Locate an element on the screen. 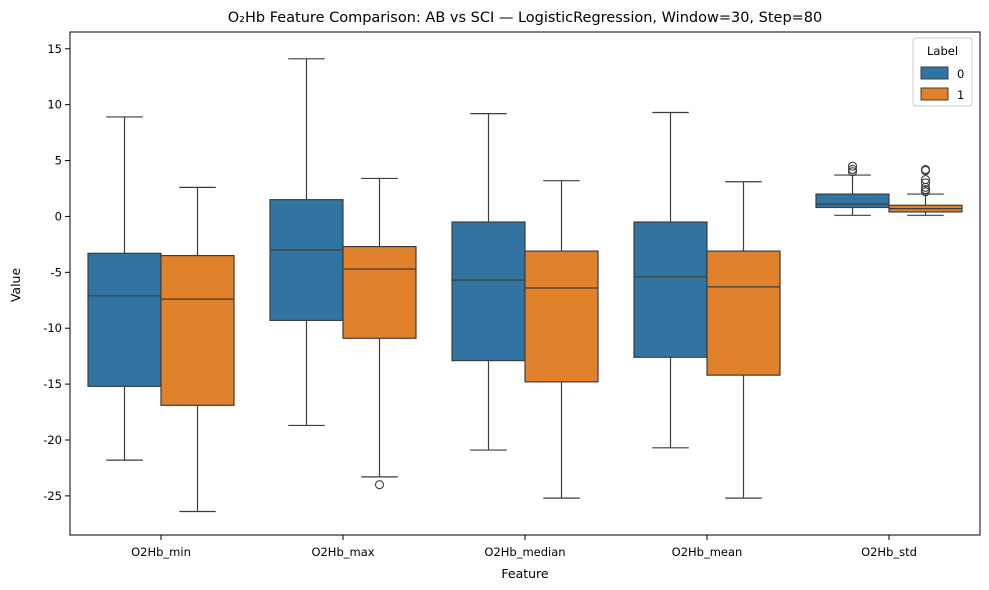  y-tick-label: -5 is located at coordinates (56, 272).